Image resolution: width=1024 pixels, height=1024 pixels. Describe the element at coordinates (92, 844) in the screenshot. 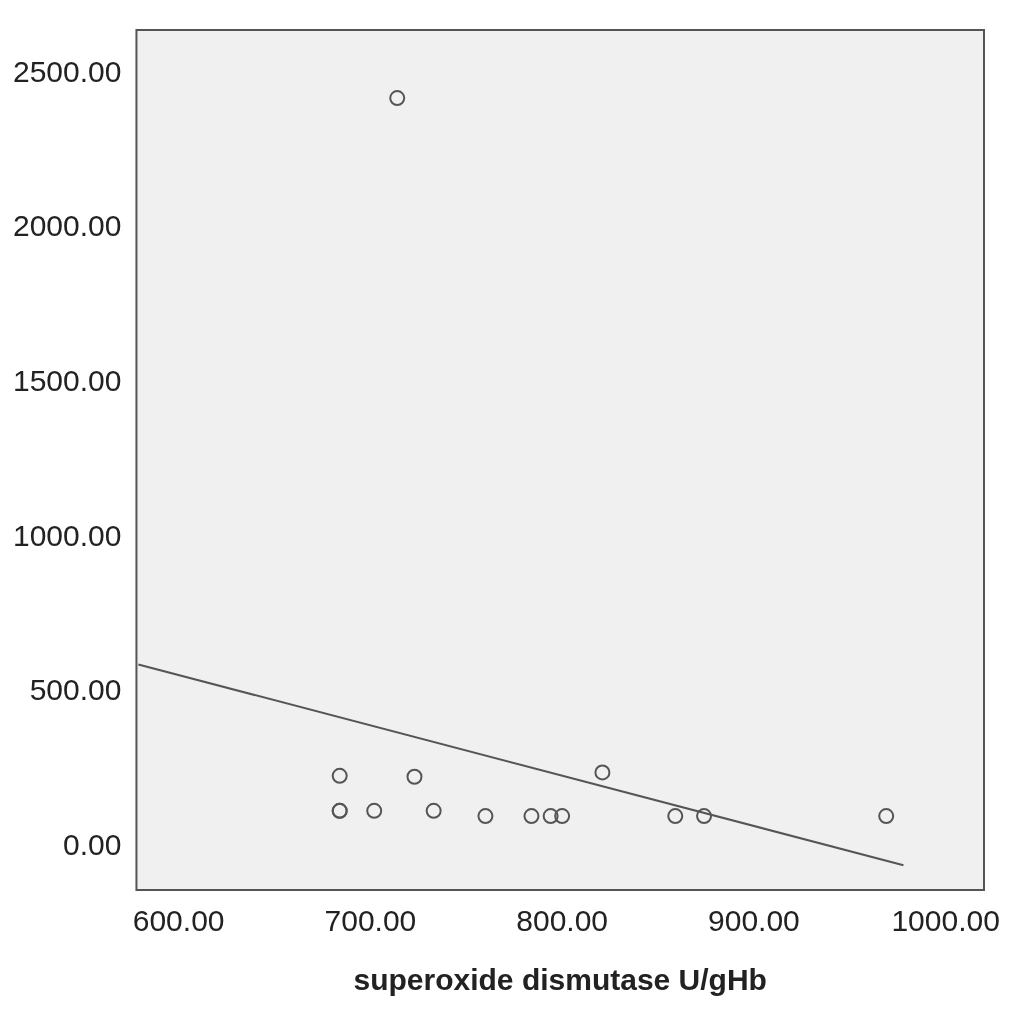

I see `y-tick-label: 0.00` at that location.